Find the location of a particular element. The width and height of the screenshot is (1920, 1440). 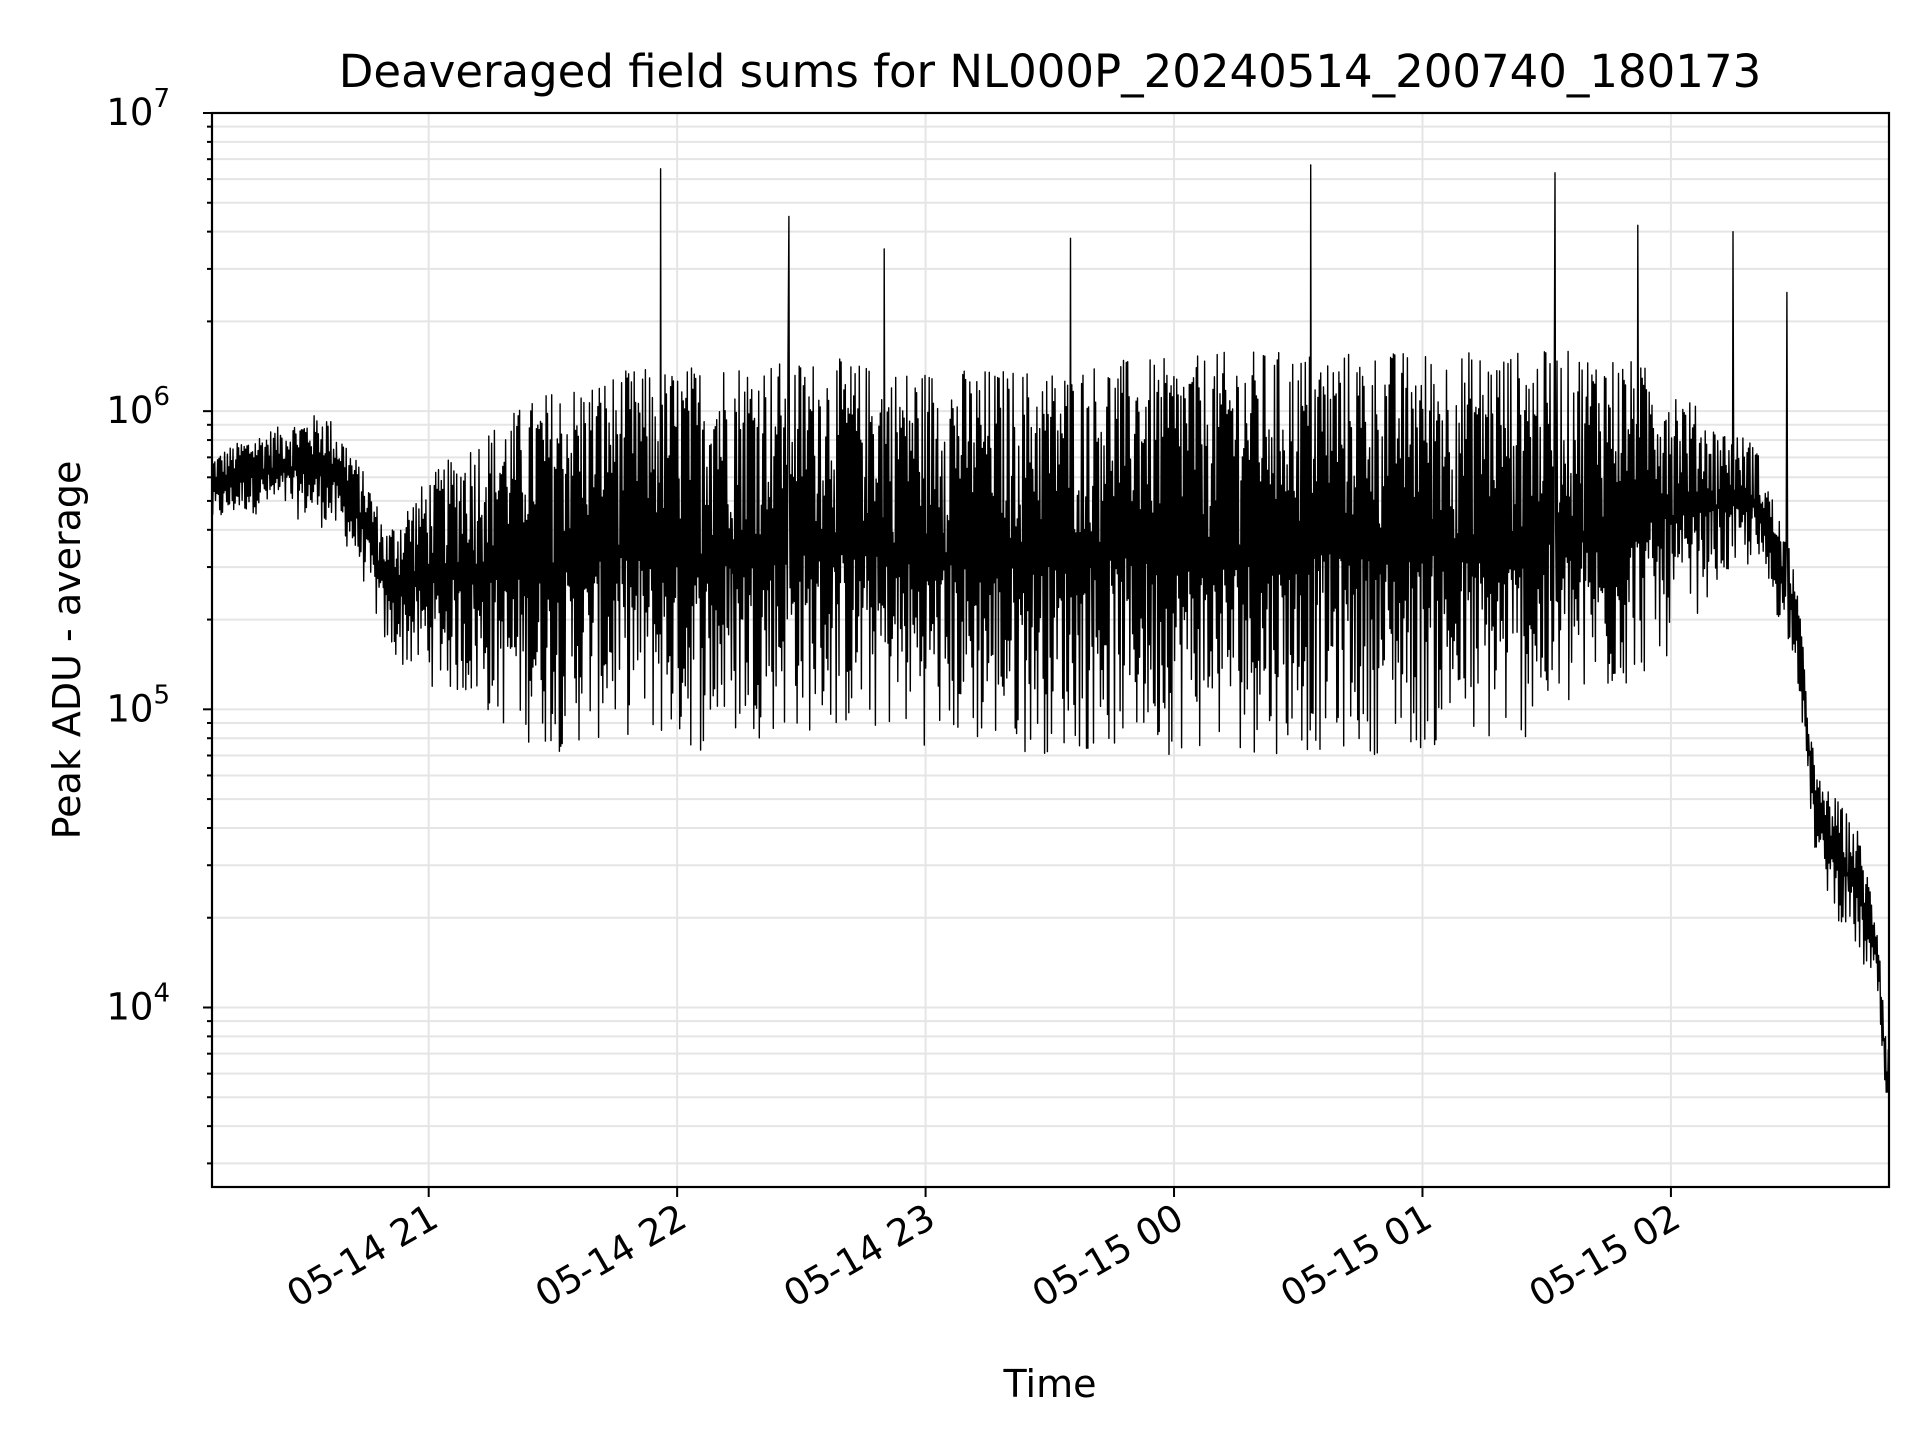

x-tick-label: 05-15 02 is located at coordinates (1605, 1256).